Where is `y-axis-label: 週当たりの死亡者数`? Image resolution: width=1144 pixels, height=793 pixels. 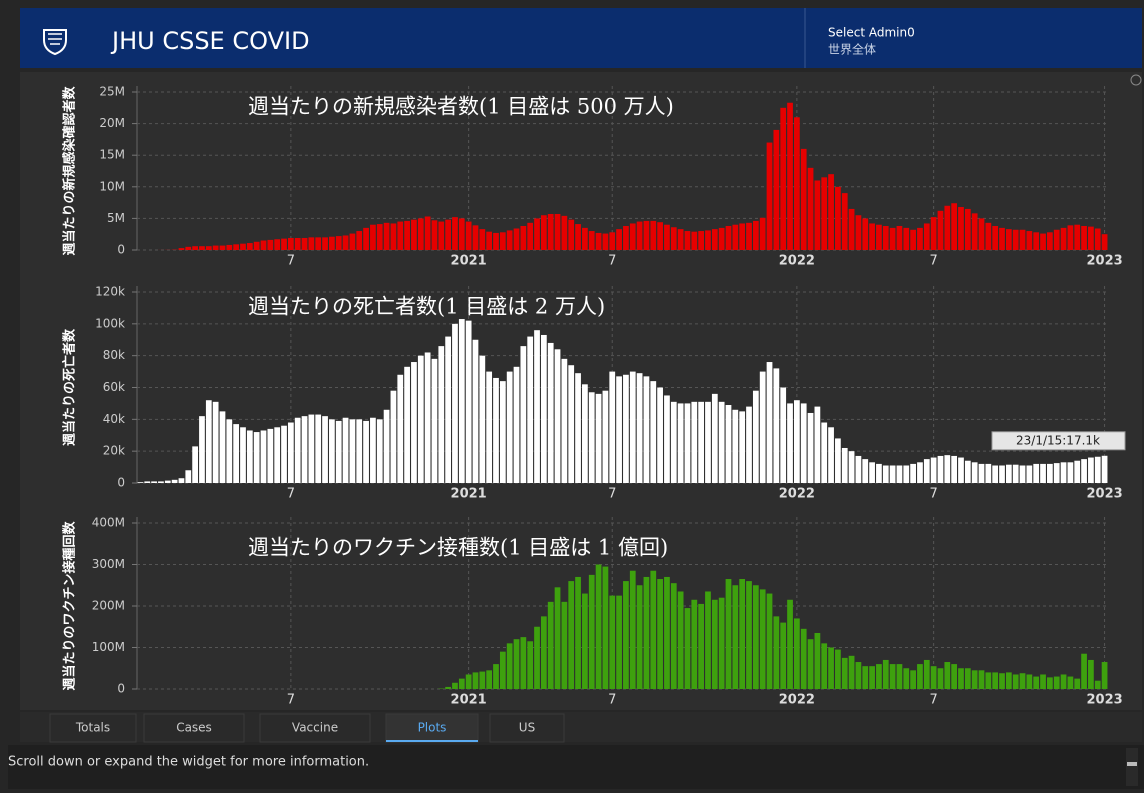 y-axis-label: 週当たりの死亡者数 is located at coordinates (70, 387).